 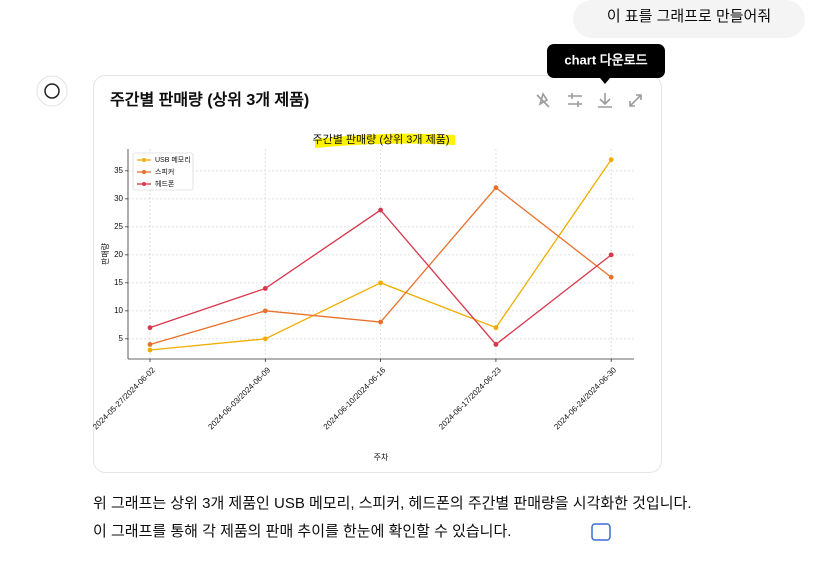 What do you see at coordinates (209, 99) in the screenshot?
I see `card-title: 주간별 판매량 (상위 3개 제품)` at bounding box center [209, 99].